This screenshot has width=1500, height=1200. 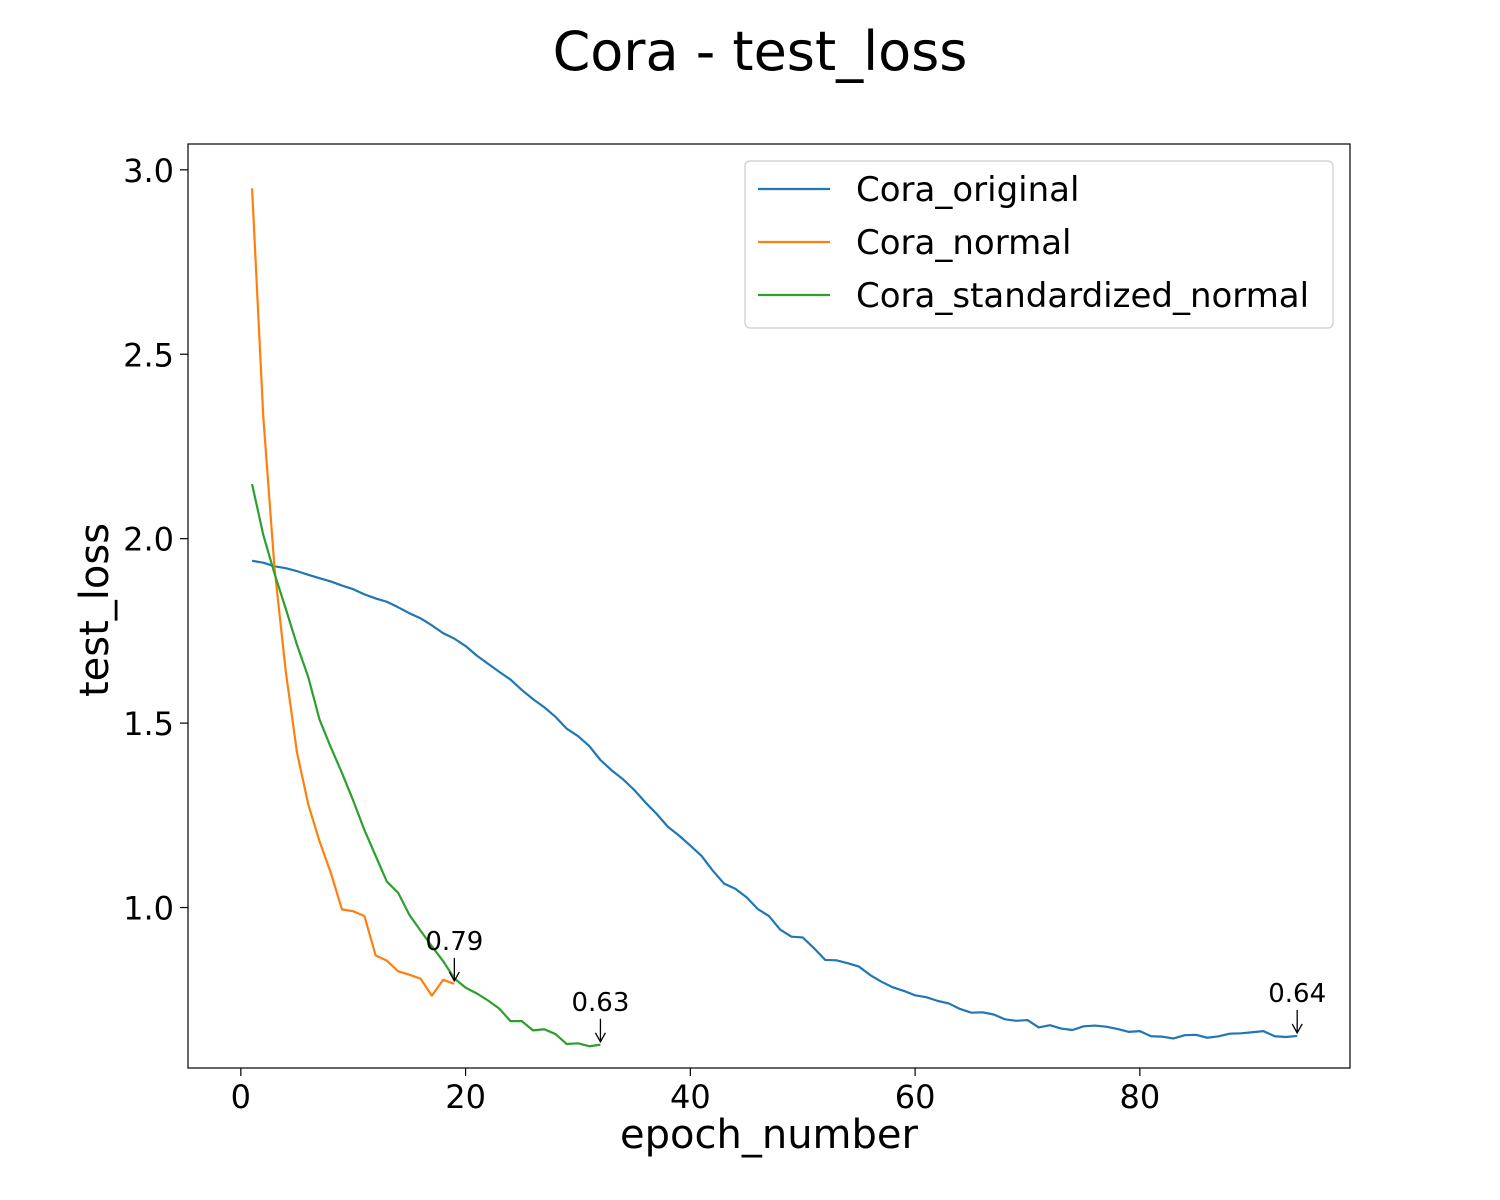 I want to click on x-axis: 0 20 40 60 80, so click(x=695, y=1092).